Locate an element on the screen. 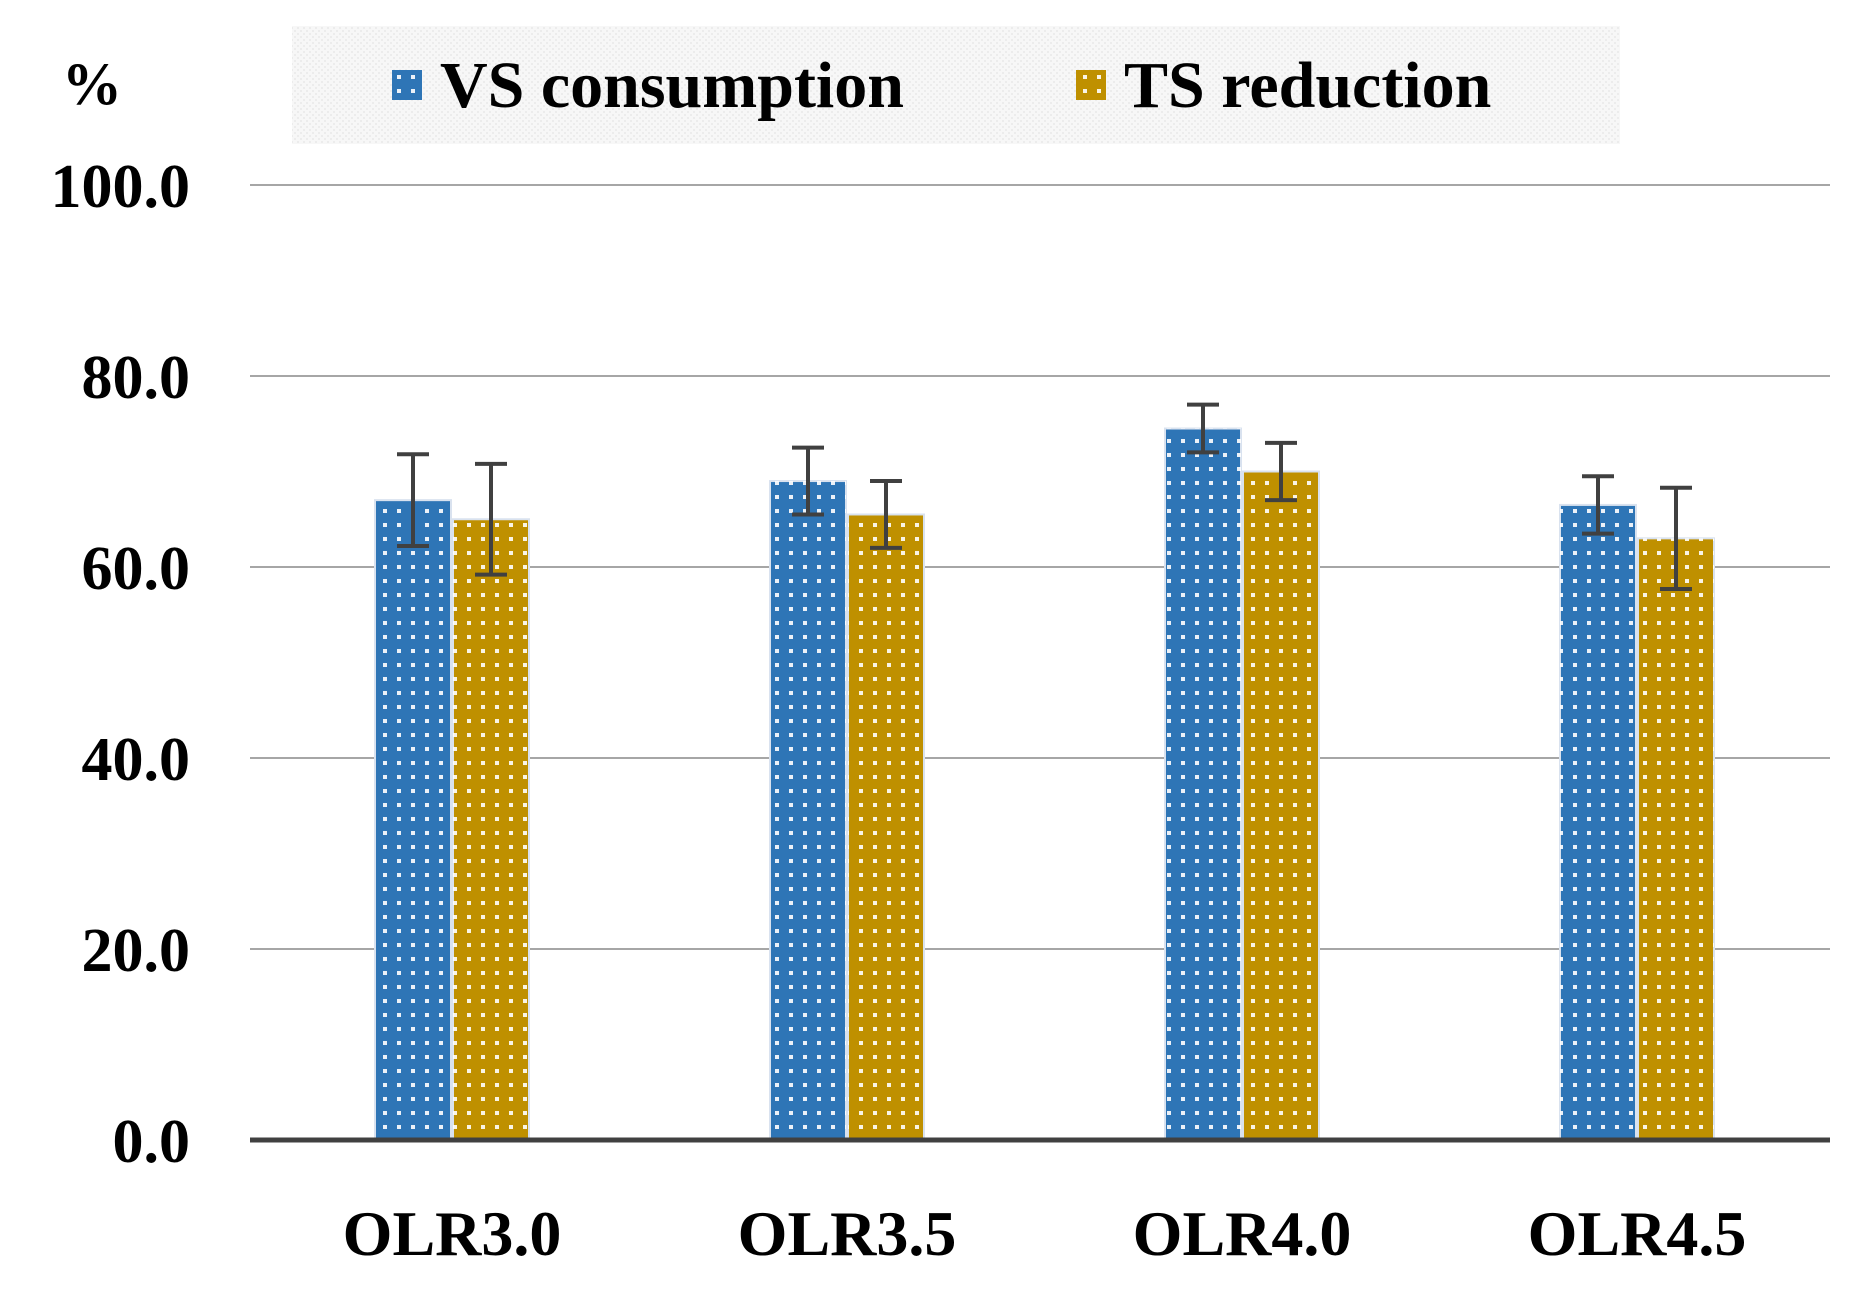  legend-background is located at coordinates (956, 85).